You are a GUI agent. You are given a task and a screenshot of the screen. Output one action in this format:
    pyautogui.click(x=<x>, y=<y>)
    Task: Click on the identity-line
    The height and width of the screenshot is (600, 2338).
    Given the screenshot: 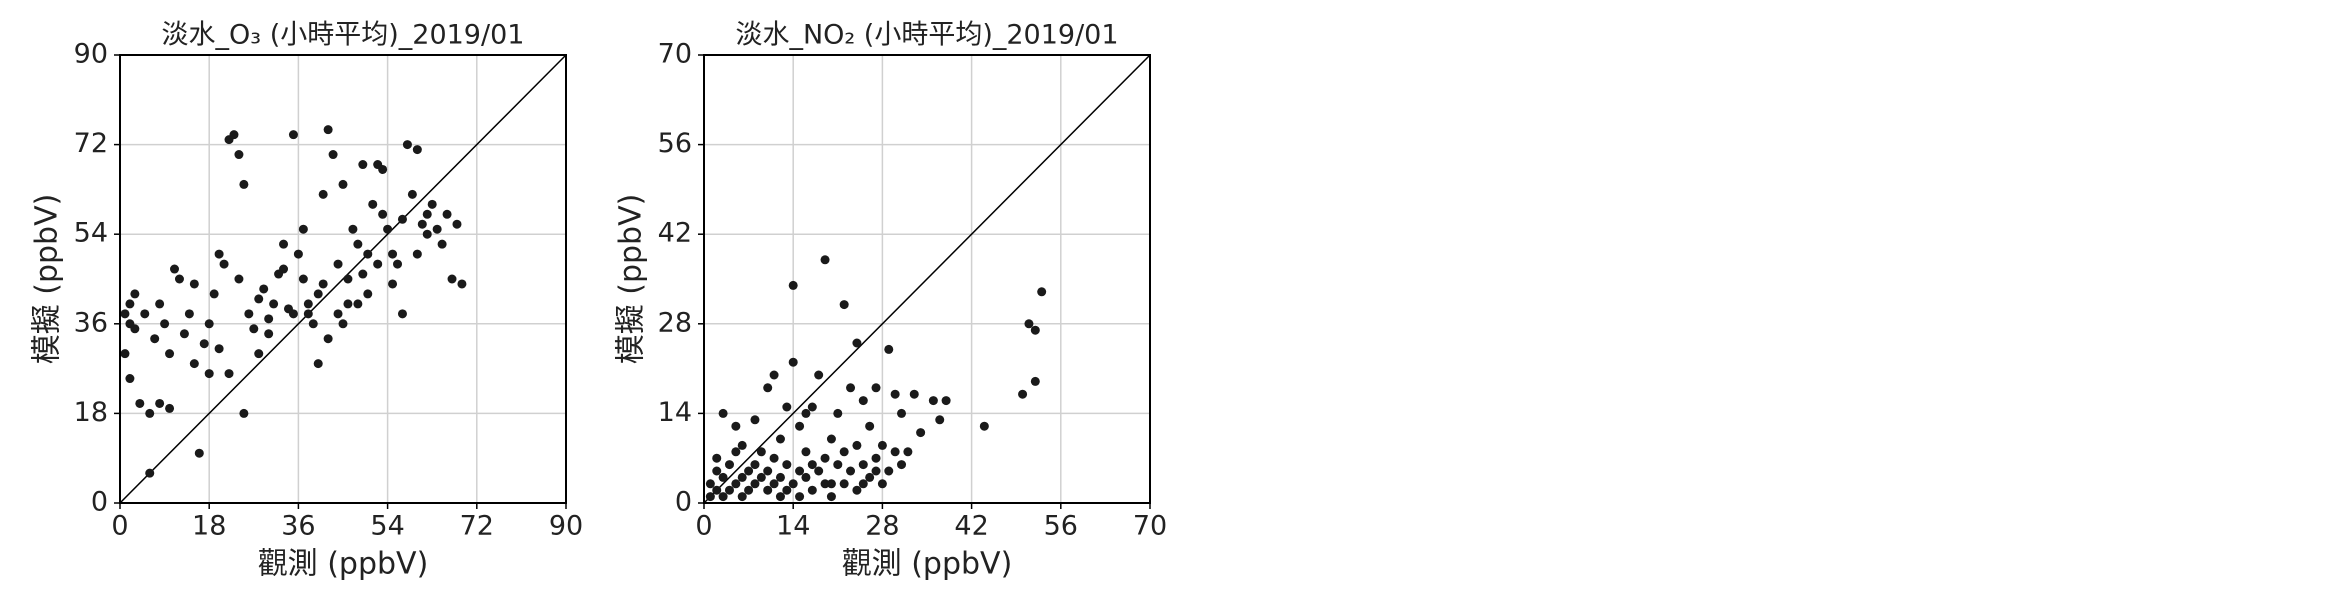 What is the action you would take?
    pyautogui.click(x=927, y=279)
    